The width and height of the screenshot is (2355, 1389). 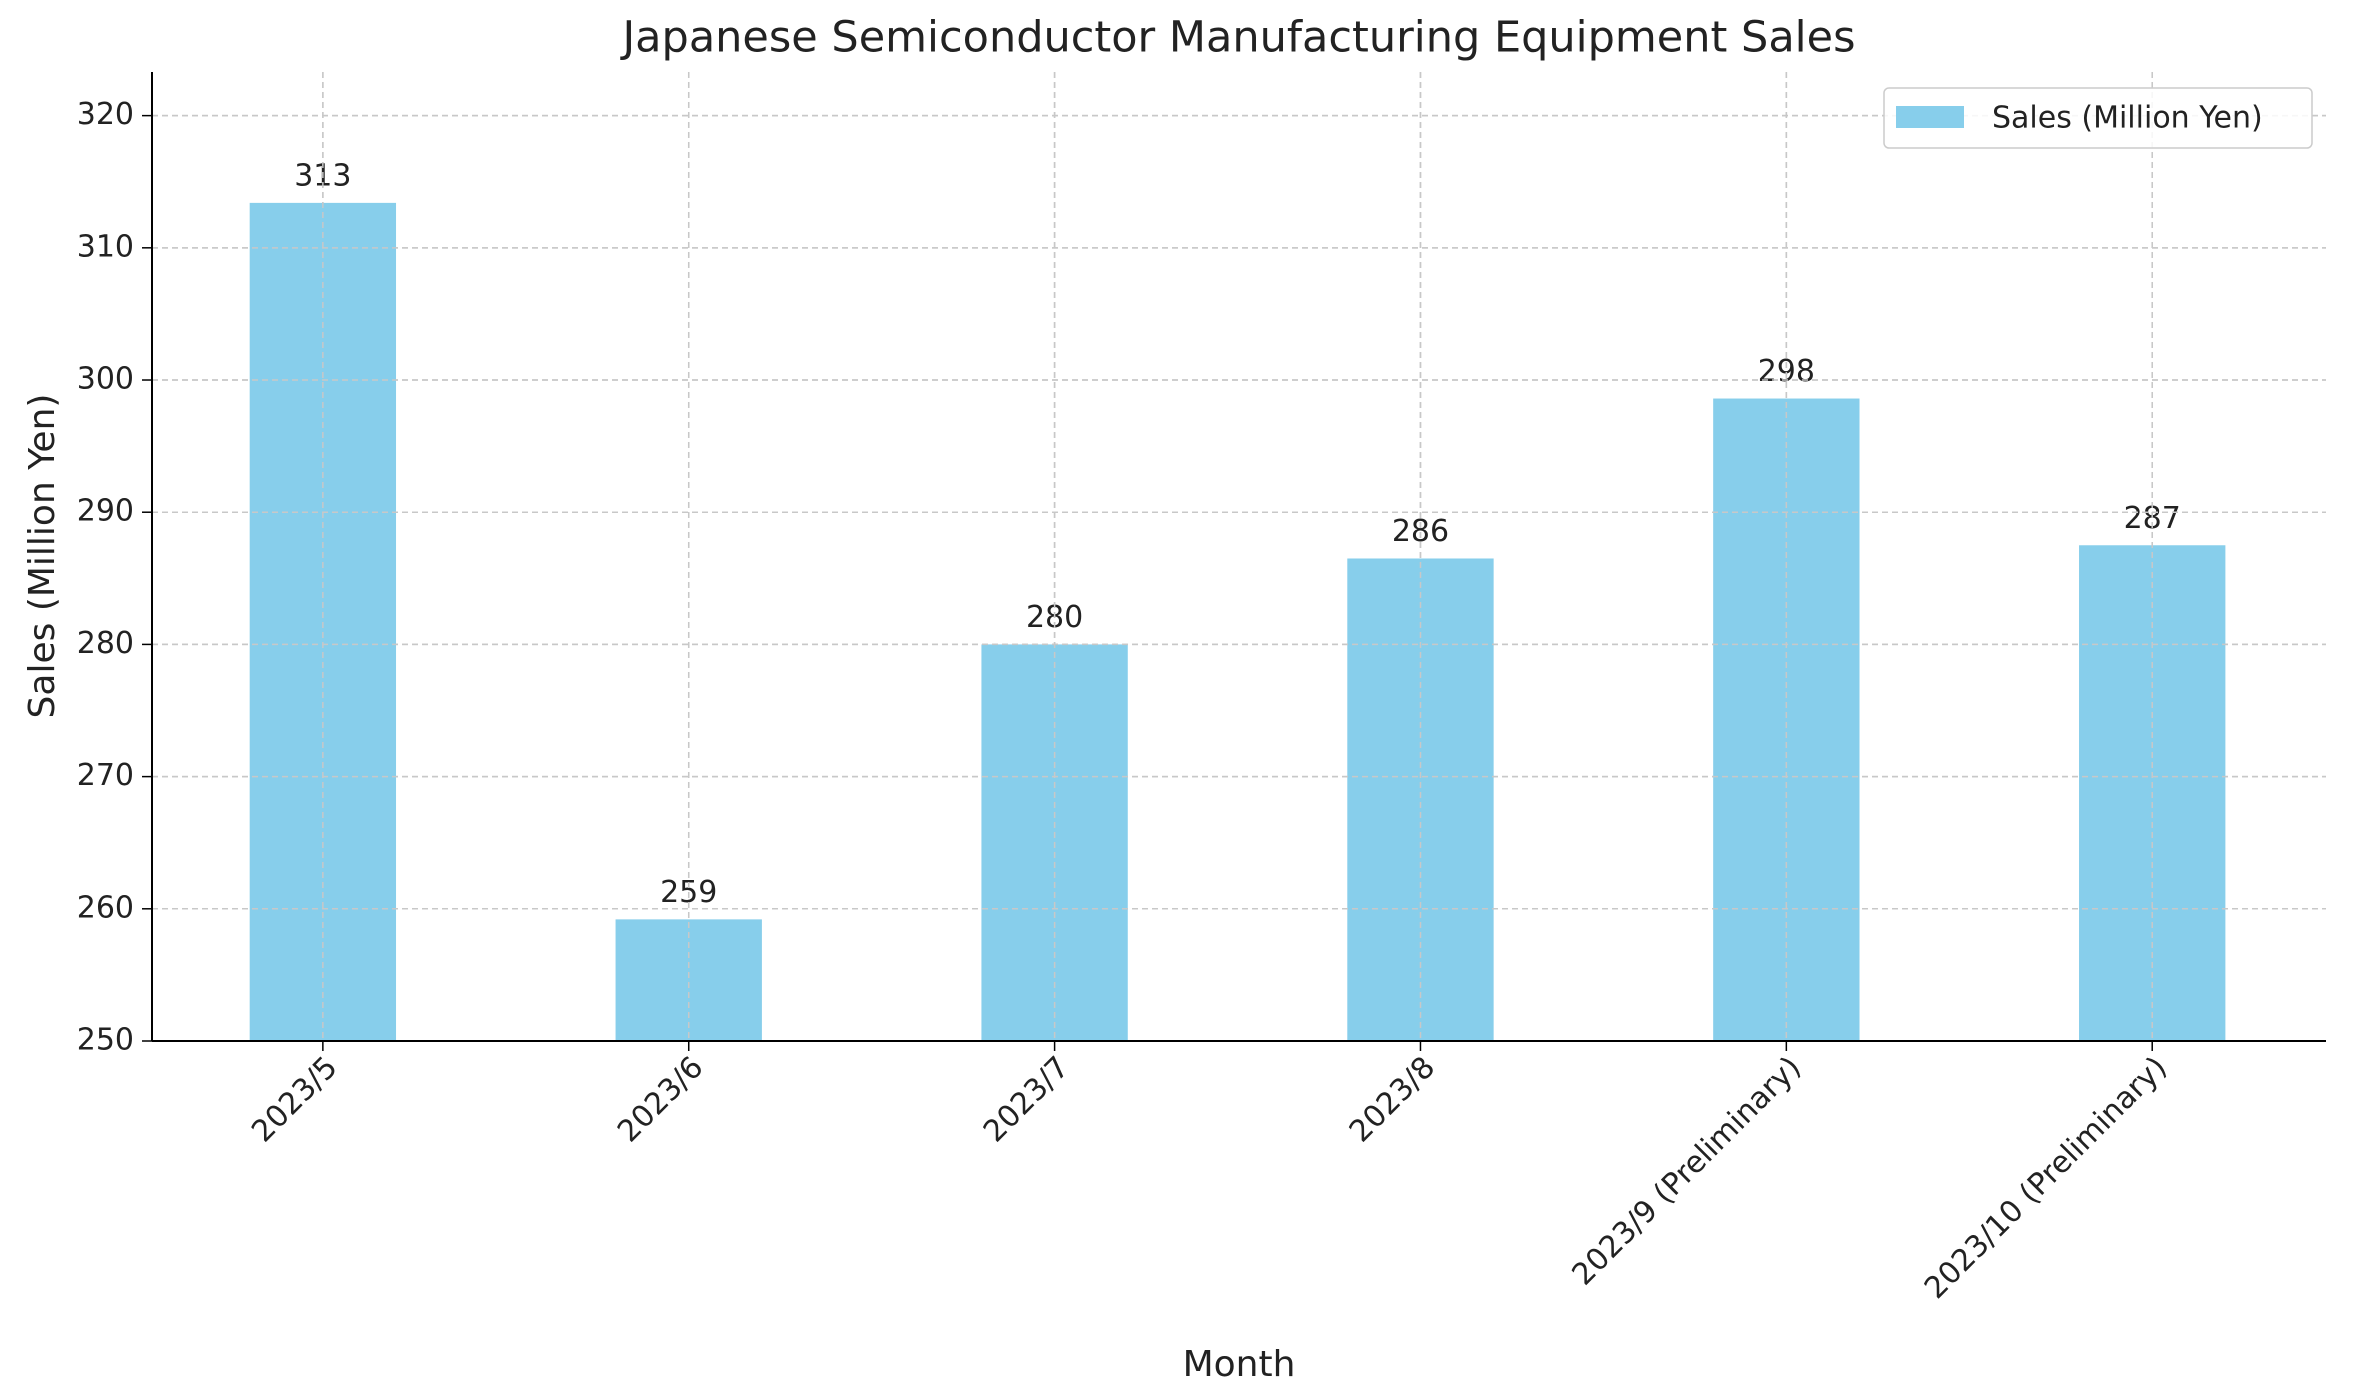 I want to click on x-tick-label: 2023/7, so click(x=1026, y=1099).